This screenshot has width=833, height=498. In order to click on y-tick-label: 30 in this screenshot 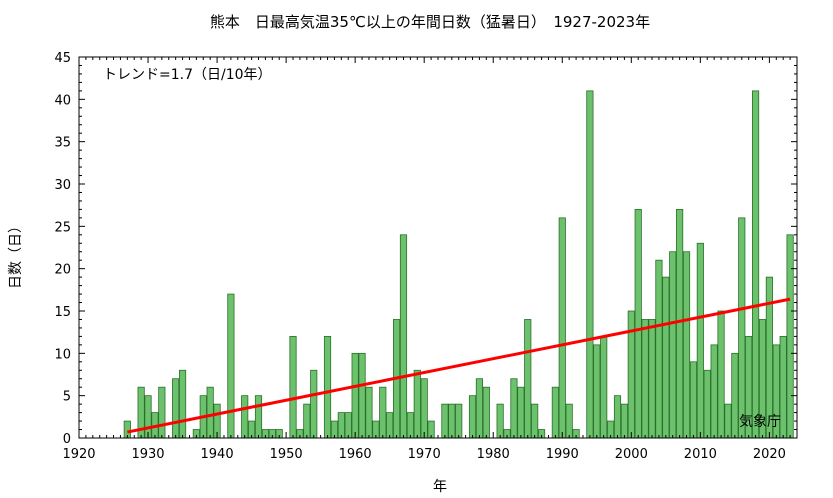, I will do `click(62, 185)`.